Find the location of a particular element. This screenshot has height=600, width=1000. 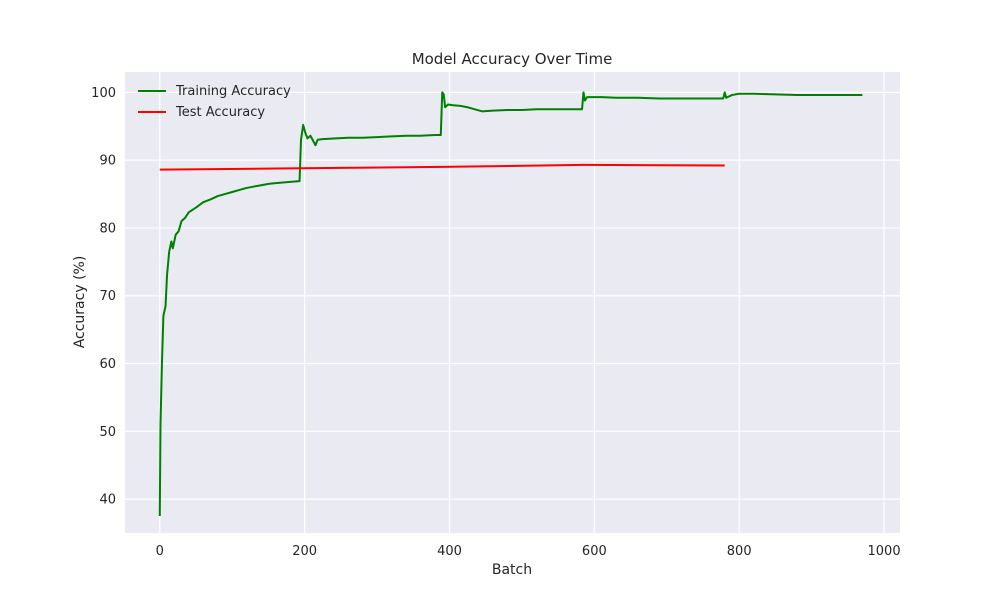

y-tick-label: 80 is located at coordinates (107, 228).